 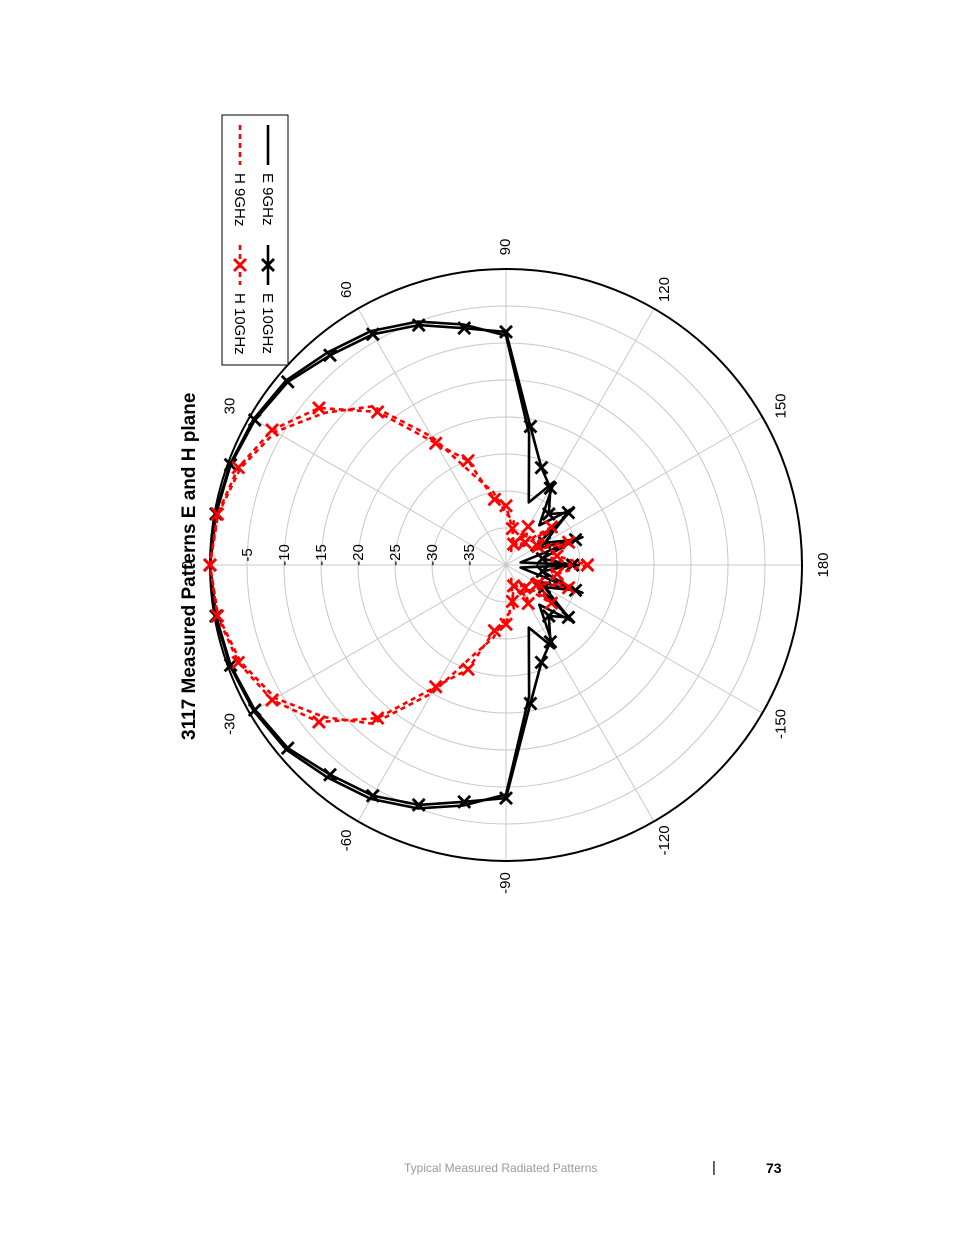 I want to click on radial-tick-label: -10, so click(x=284, y=555).